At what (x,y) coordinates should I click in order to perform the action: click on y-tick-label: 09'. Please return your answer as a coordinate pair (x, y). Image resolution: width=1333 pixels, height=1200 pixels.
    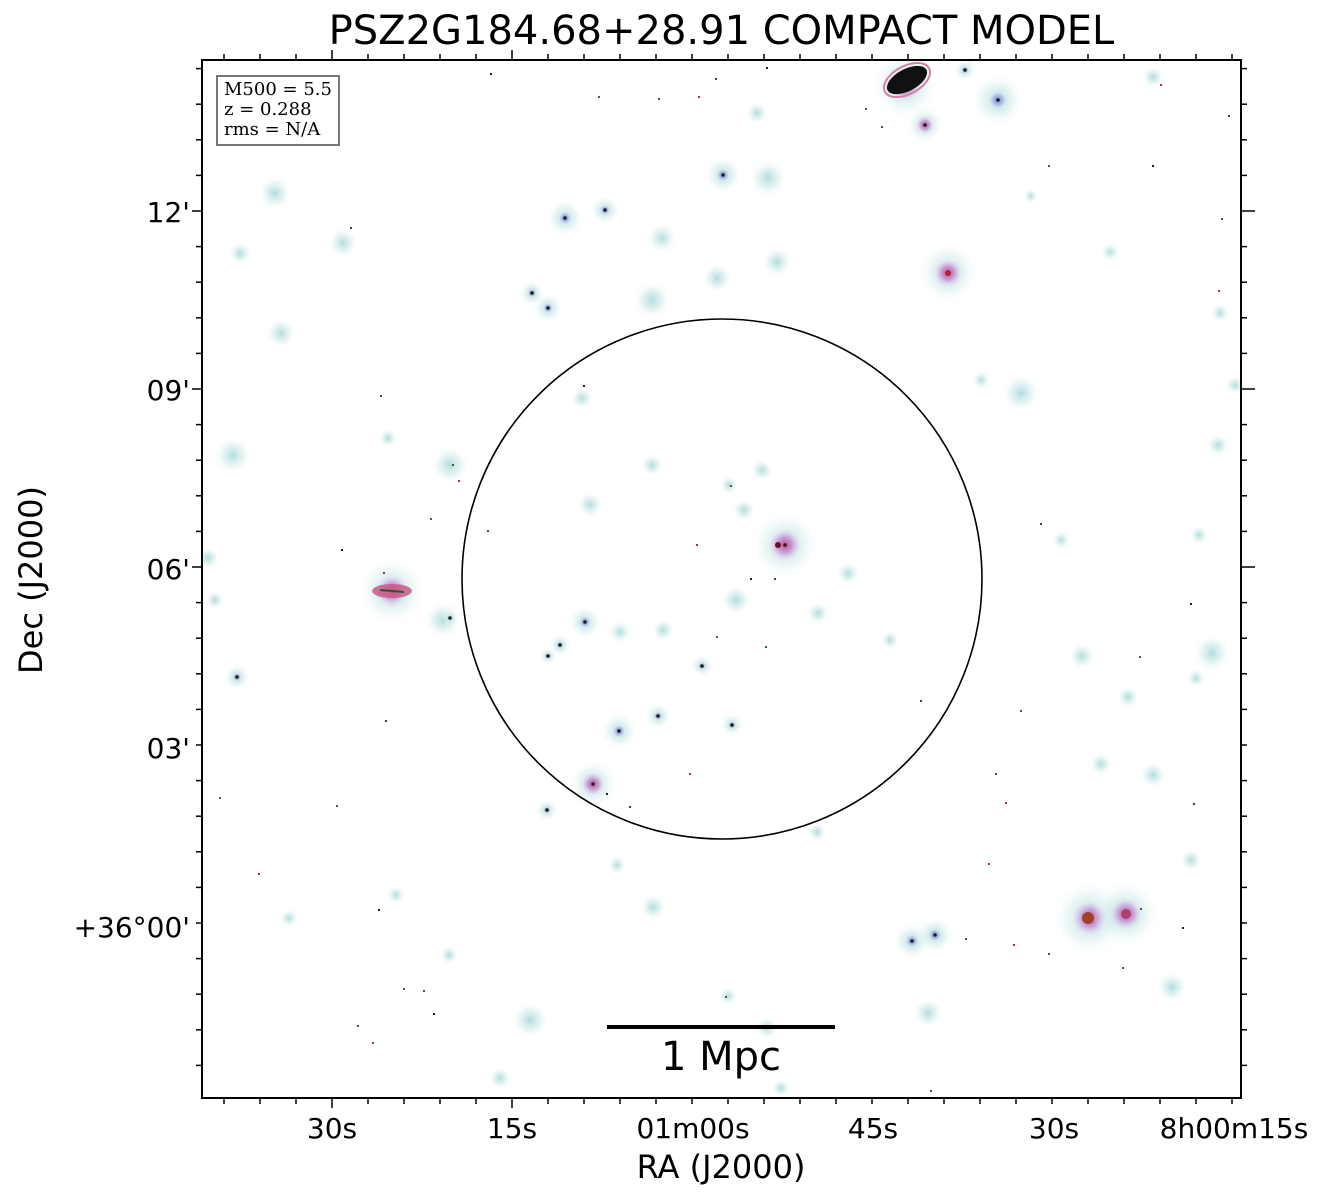
    Looking at the image, I should click on (168, 390).